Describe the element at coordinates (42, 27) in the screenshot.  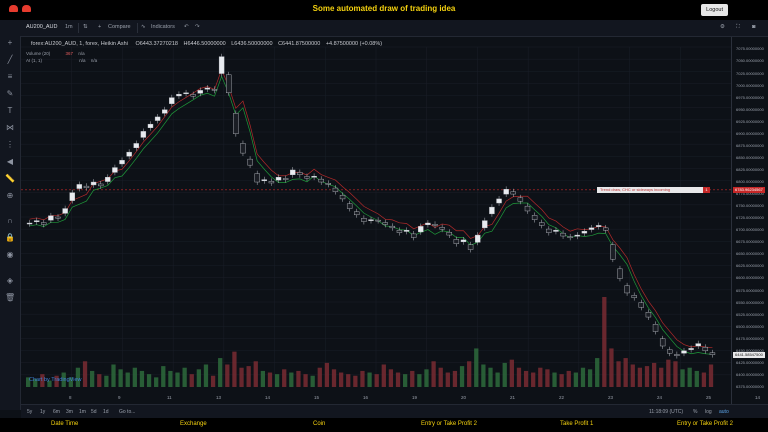
I see `symbol-search: AU200_AUD` at that location.